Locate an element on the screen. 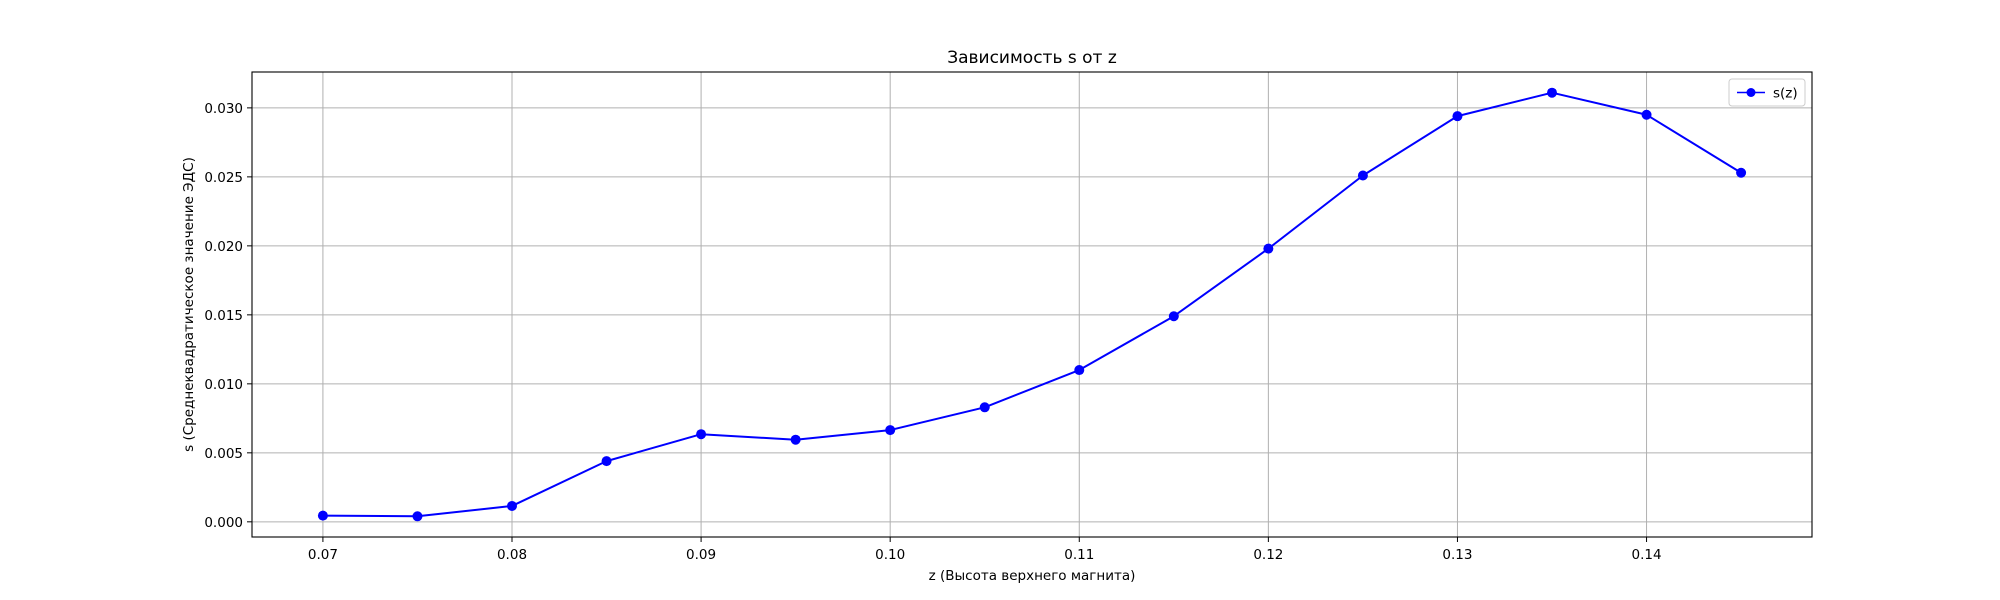 Image resolution: width=2000 pixels, height=600 pixels. y-axis-label: s (Среднеквадратическое значение ЭДС) is located at coordinates (189, 304).